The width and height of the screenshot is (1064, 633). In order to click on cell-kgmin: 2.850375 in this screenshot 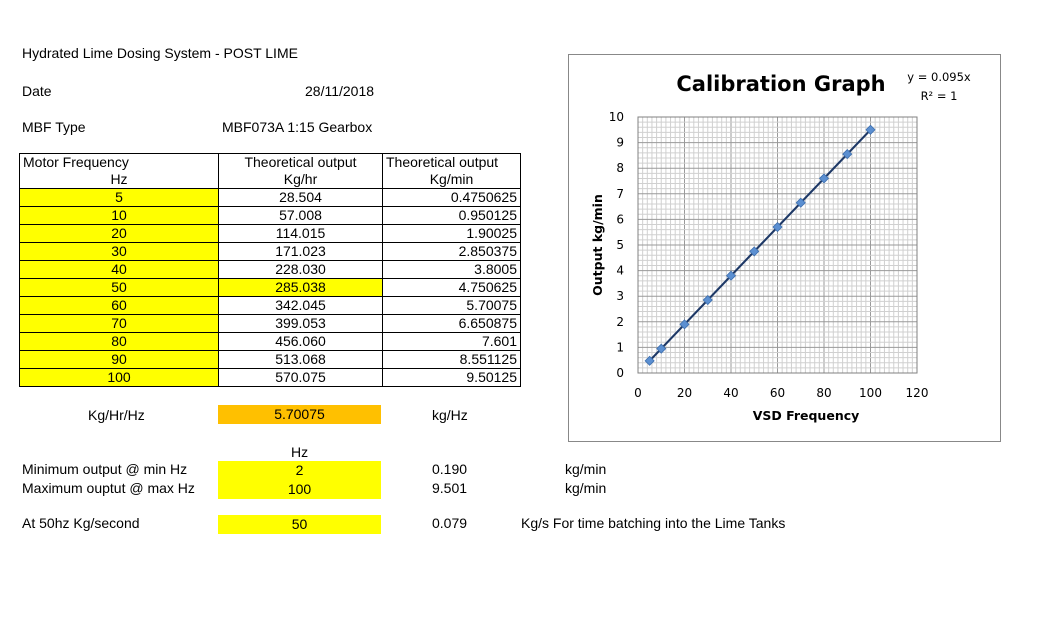, I will do `click(451, 251)`.